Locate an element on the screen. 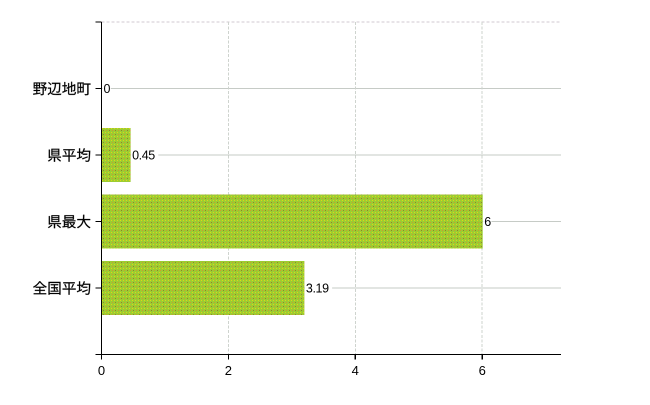  svg-text: 3.19 is located at coordinates (317, 289).